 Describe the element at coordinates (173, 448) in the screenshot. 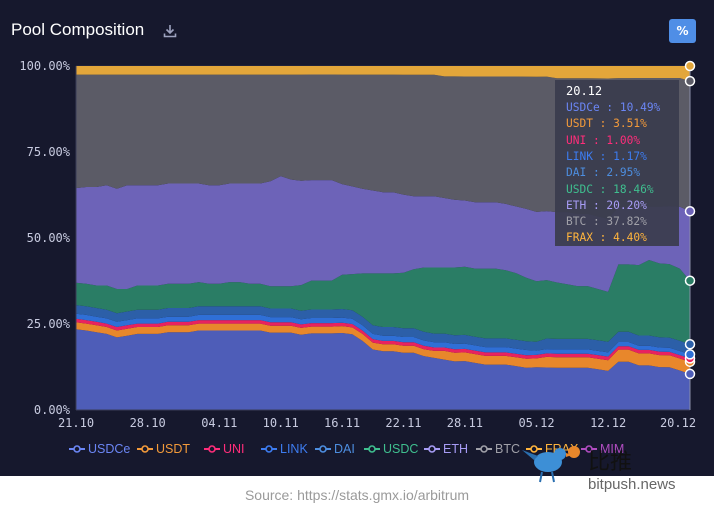

I see `legend-label: USDT` at that location.